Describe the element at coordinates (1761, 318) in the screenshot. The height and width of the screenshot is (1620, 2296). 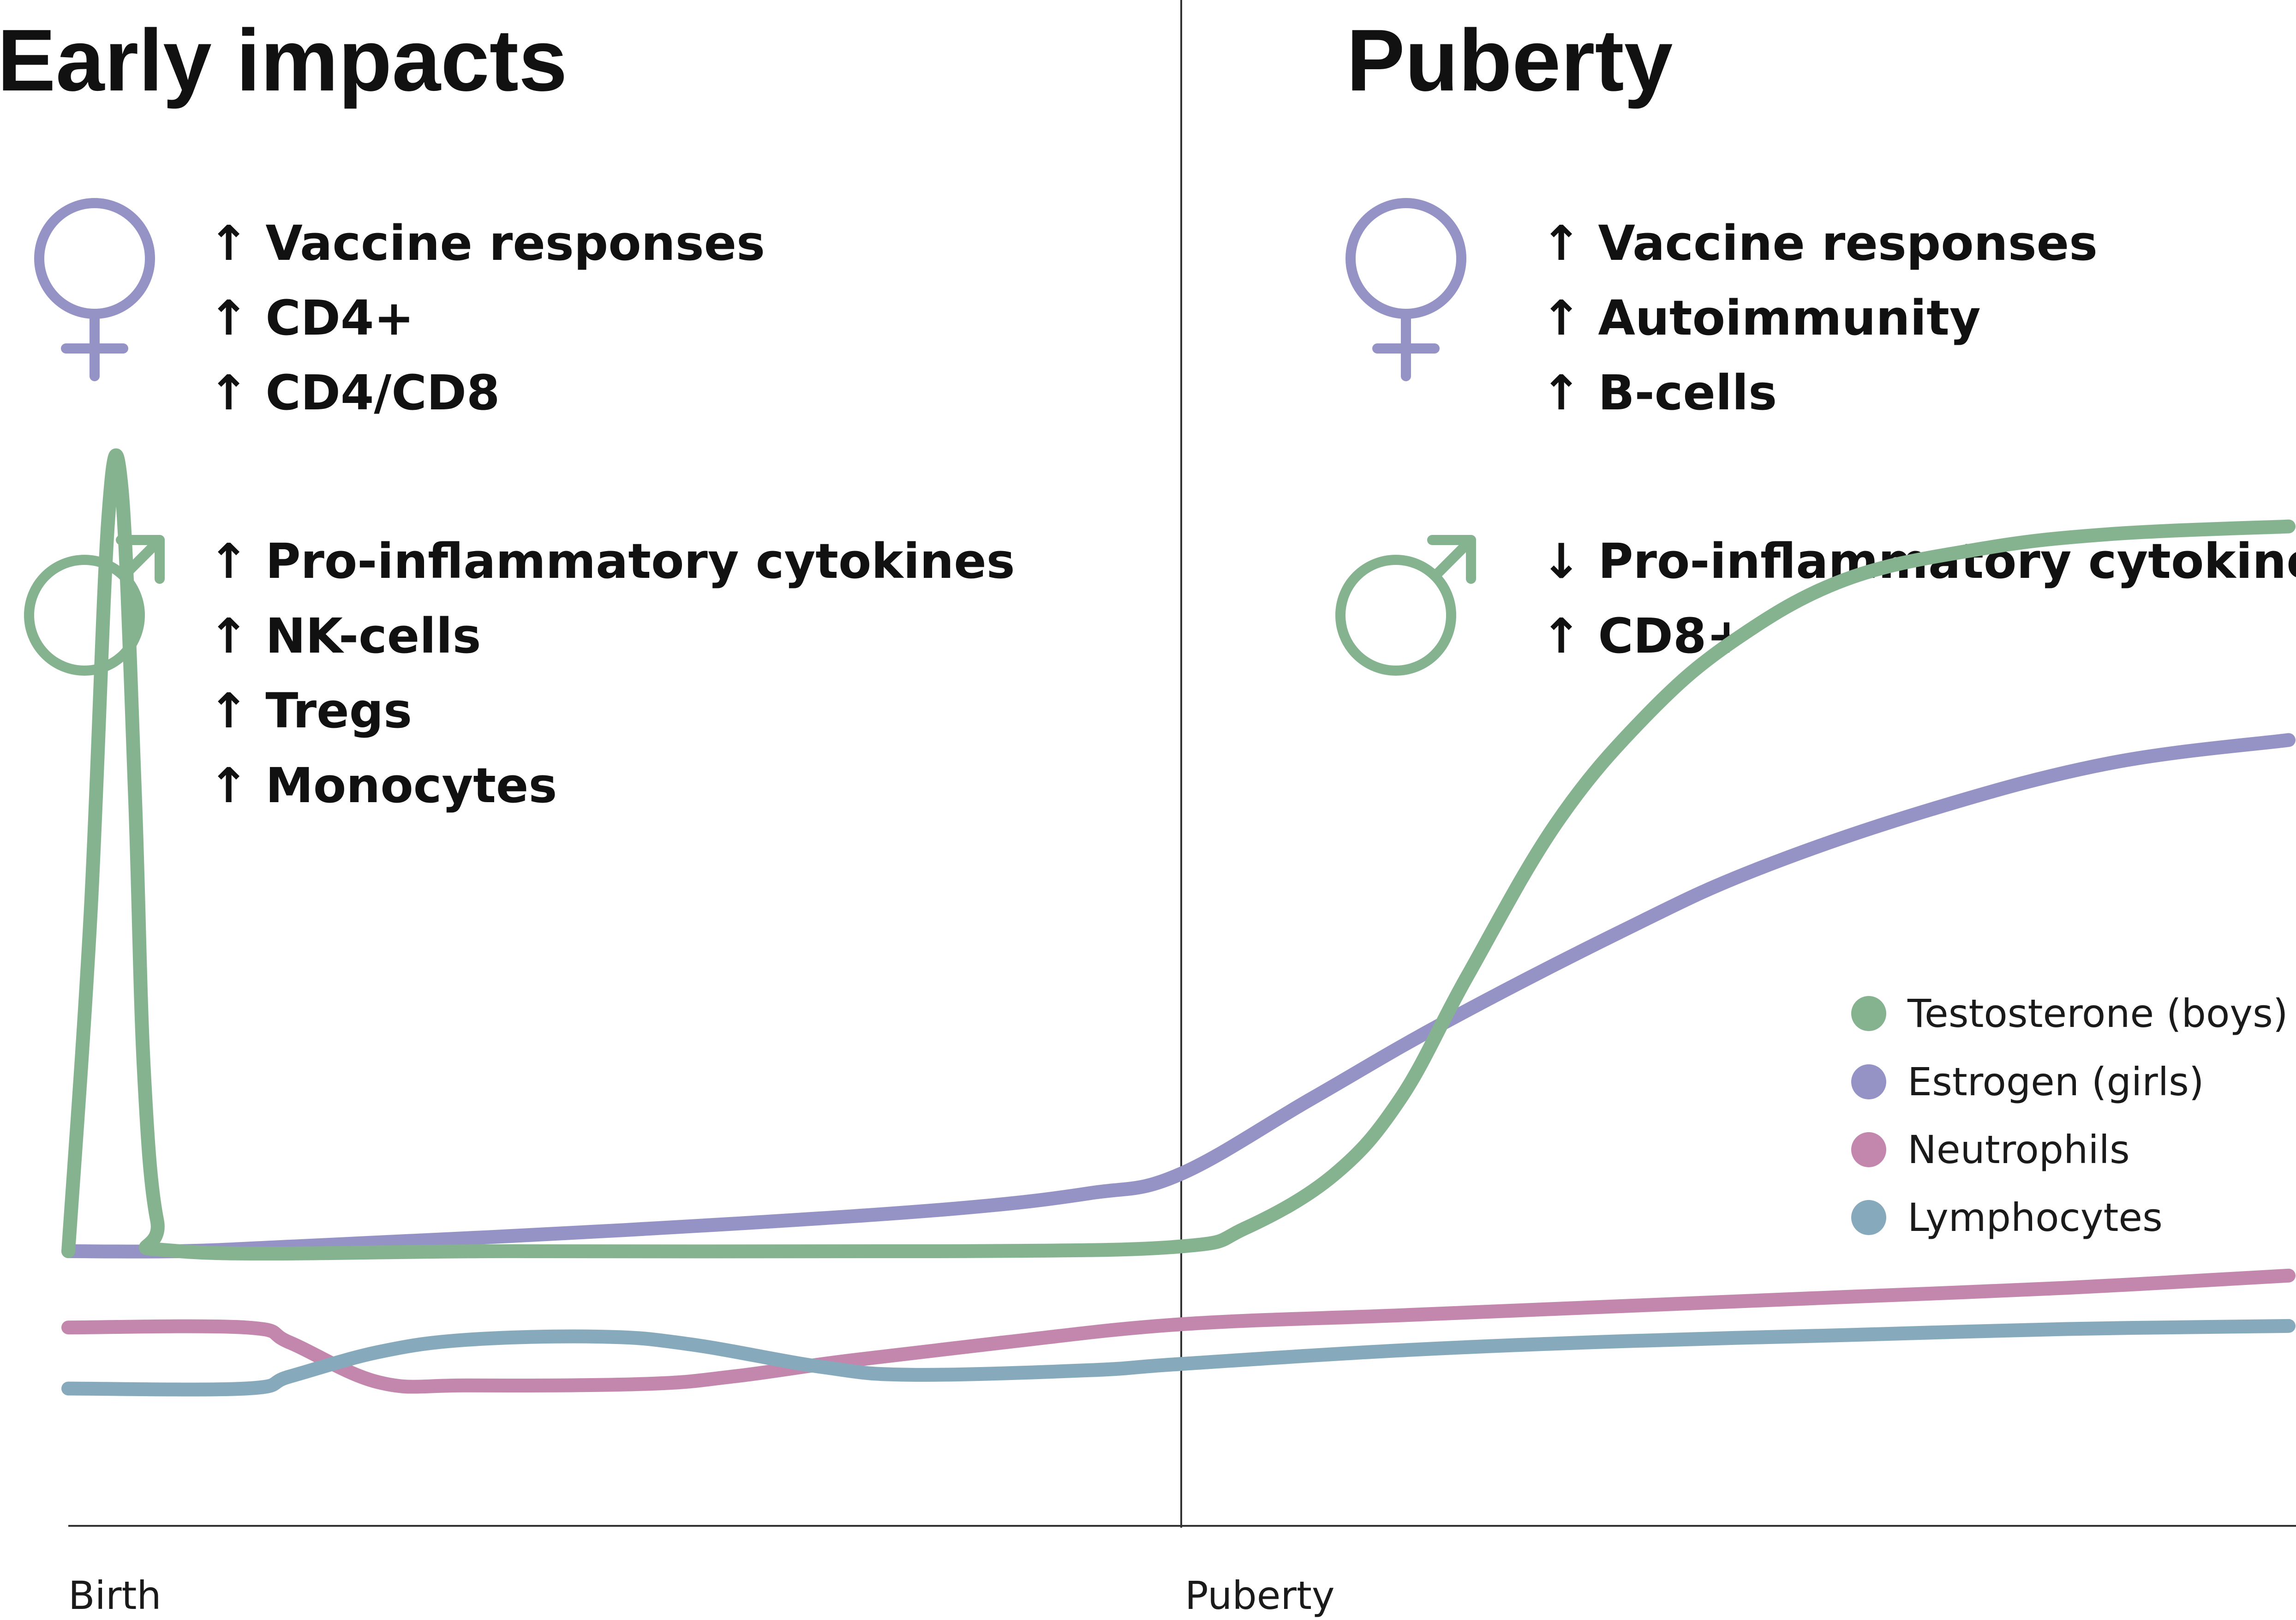
I see `effect-item: ↑ Autoimmunity` at that location.